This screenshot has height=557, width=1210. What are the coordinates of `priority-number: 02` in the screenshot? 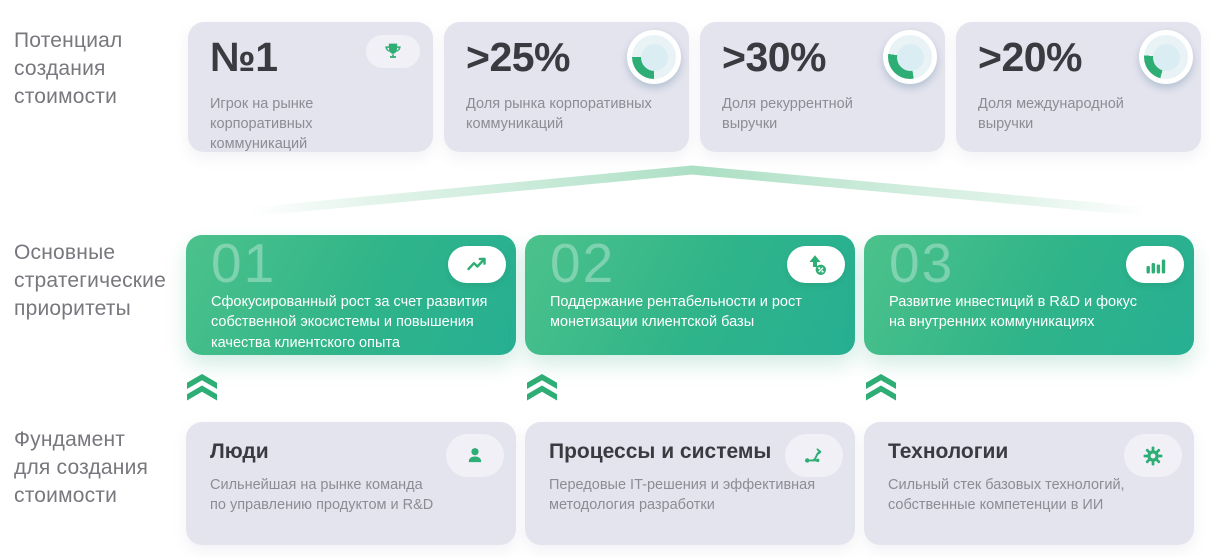 It's located at (583, 263).